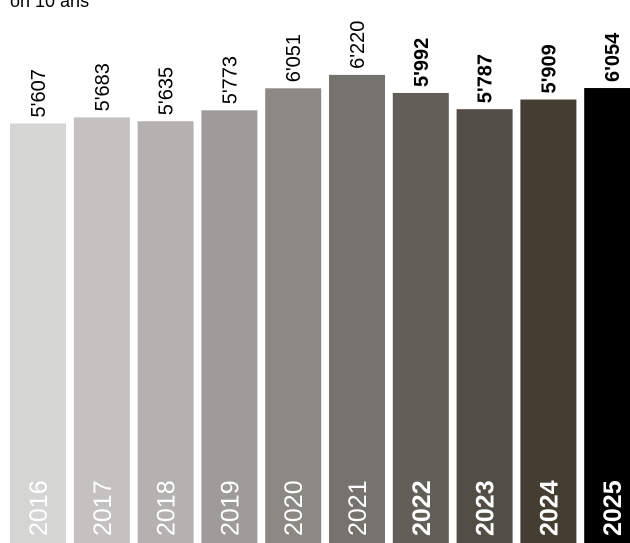 The height and width of the screenshot is (543, 630). I want to click on year-label-2016: 2016, so click(39, 508).